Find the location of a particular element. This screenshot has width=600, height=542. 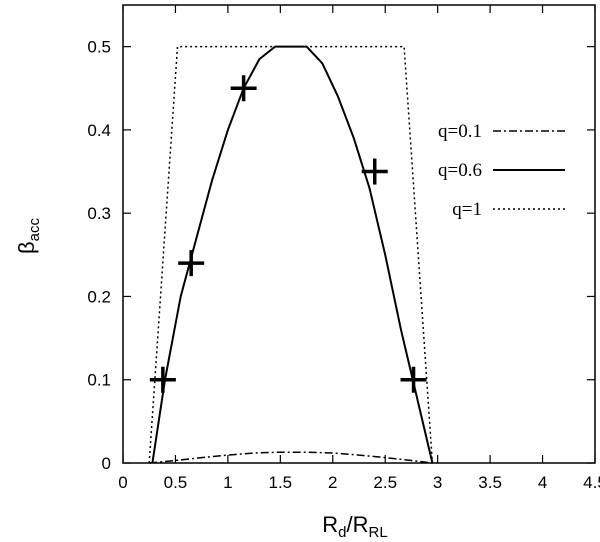

legend-label-2: q=1 is located at coordinates (467, 209).